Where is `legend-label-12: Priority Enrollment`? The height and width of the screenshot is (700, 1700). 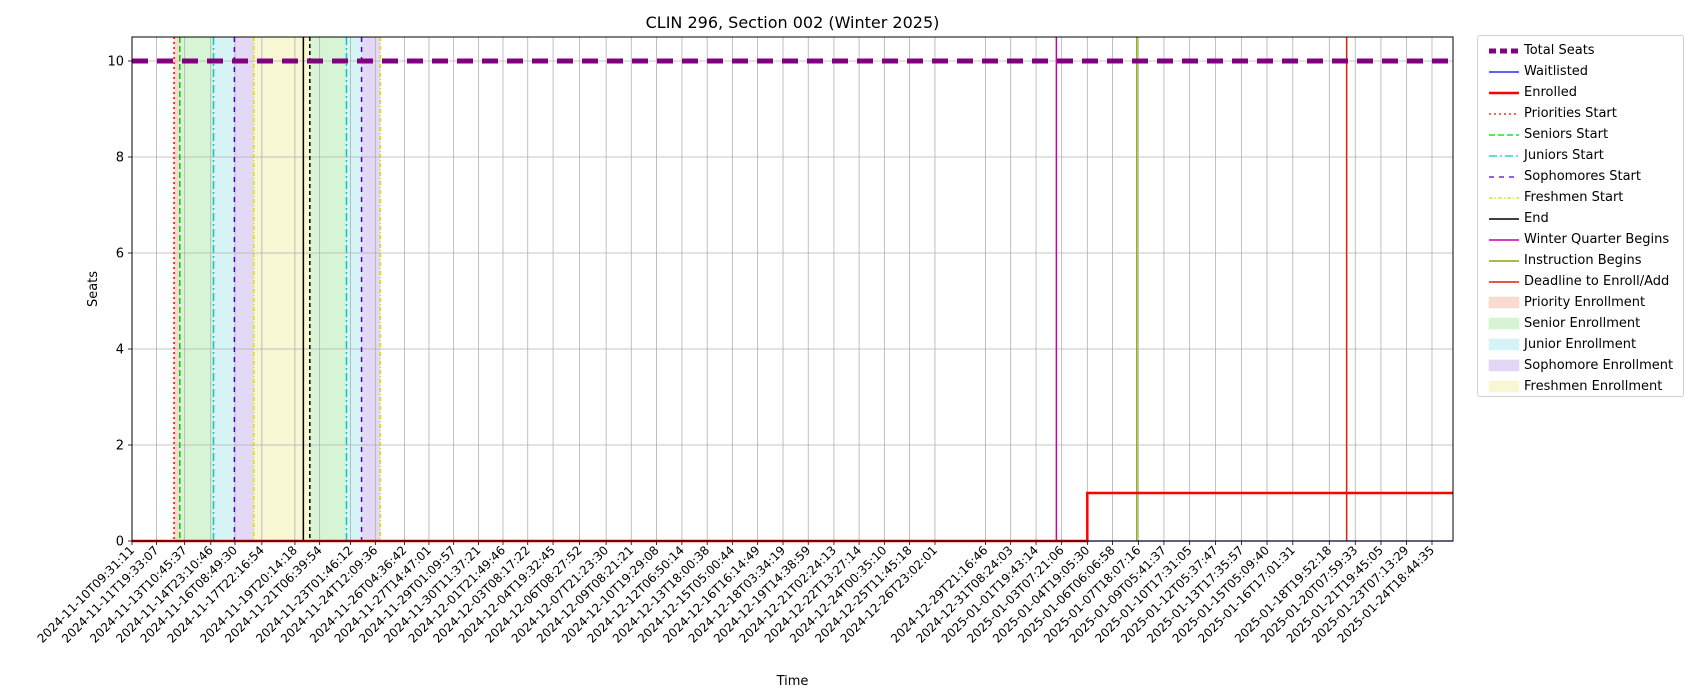
legend-label-12: Priority Enrollment is located at coordinates (1585, 302).